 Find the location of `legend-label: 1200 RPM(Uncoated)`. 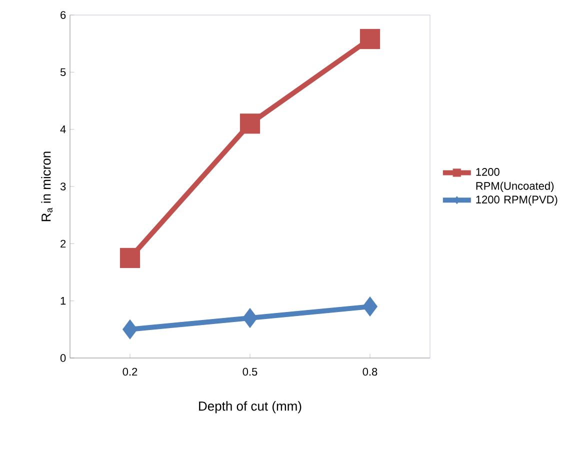

legend-label: 1200 RPM(Uncoated) is located at coordinates (515, 180).